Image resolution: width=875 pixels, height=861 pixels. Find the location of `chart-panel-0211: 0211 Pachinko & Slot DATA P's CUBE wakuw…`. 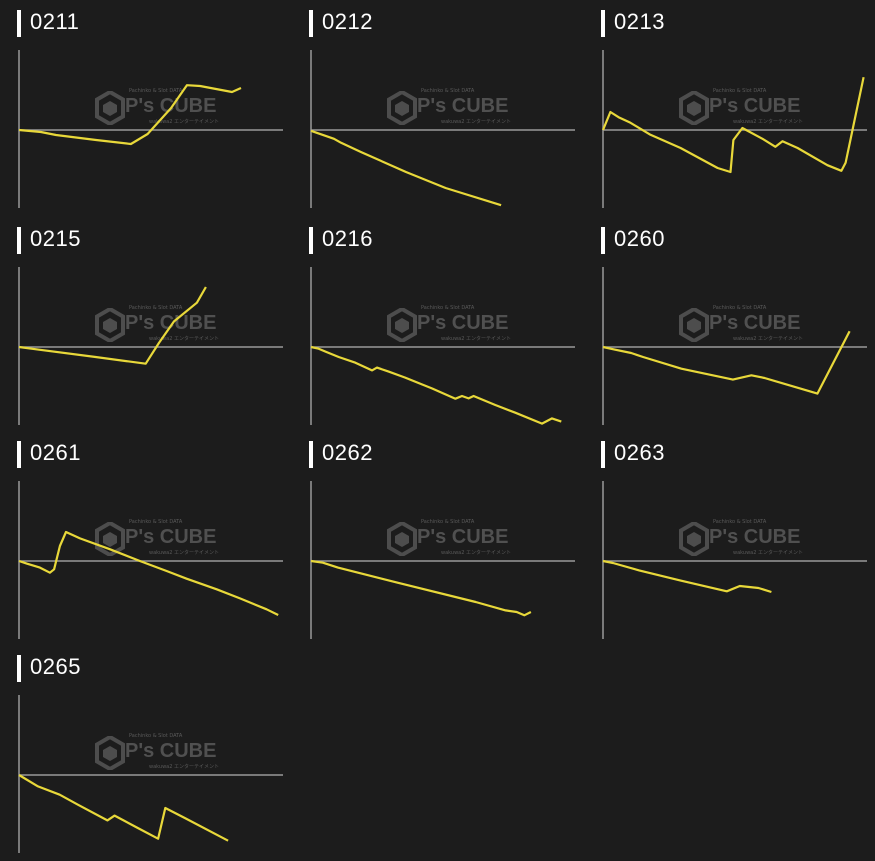

chart-panel-0211: 0211 Pachinko & Slot DATA P's CUBE wakuw… is located at coordinates (145, 107).